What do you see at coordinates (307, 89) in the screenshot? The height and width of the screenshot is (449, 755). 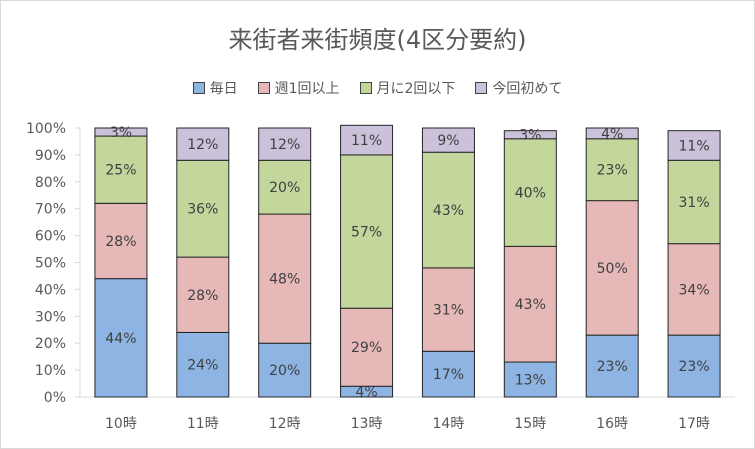 I see `legend-label-weekly: 週1回以上` at bounding box center [307, 89].